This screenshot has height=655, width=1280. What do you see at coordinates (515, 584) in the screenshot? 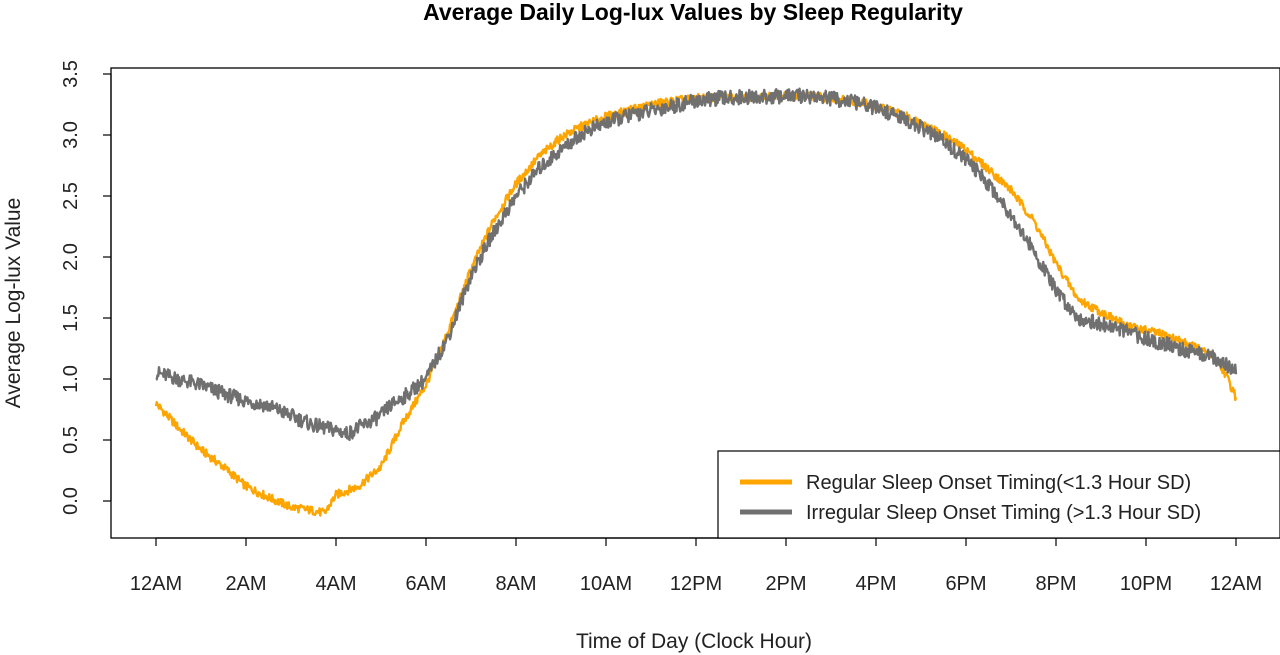
I see `x-tick-label: 8AM` at bounding box center [515, 584].